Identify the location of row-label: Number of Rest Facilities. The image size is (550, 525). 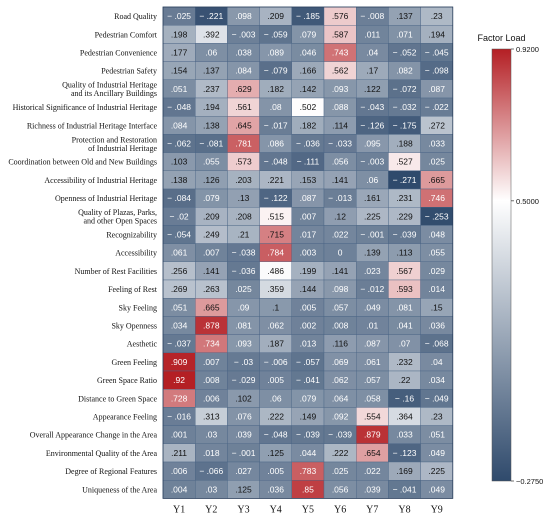
(116, 271).